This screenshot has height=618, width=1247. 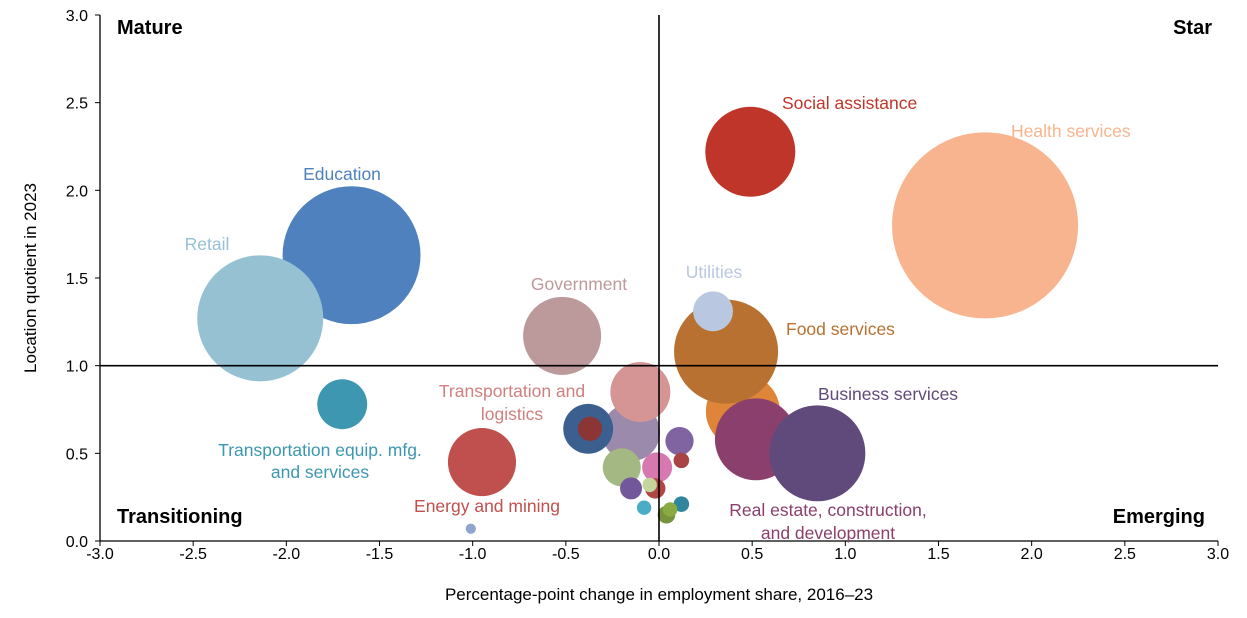 What do you see at coordinates (473, 554) in the screenshot?
I see `x-tick-label: -1.0` at bounding box center [473, 554].